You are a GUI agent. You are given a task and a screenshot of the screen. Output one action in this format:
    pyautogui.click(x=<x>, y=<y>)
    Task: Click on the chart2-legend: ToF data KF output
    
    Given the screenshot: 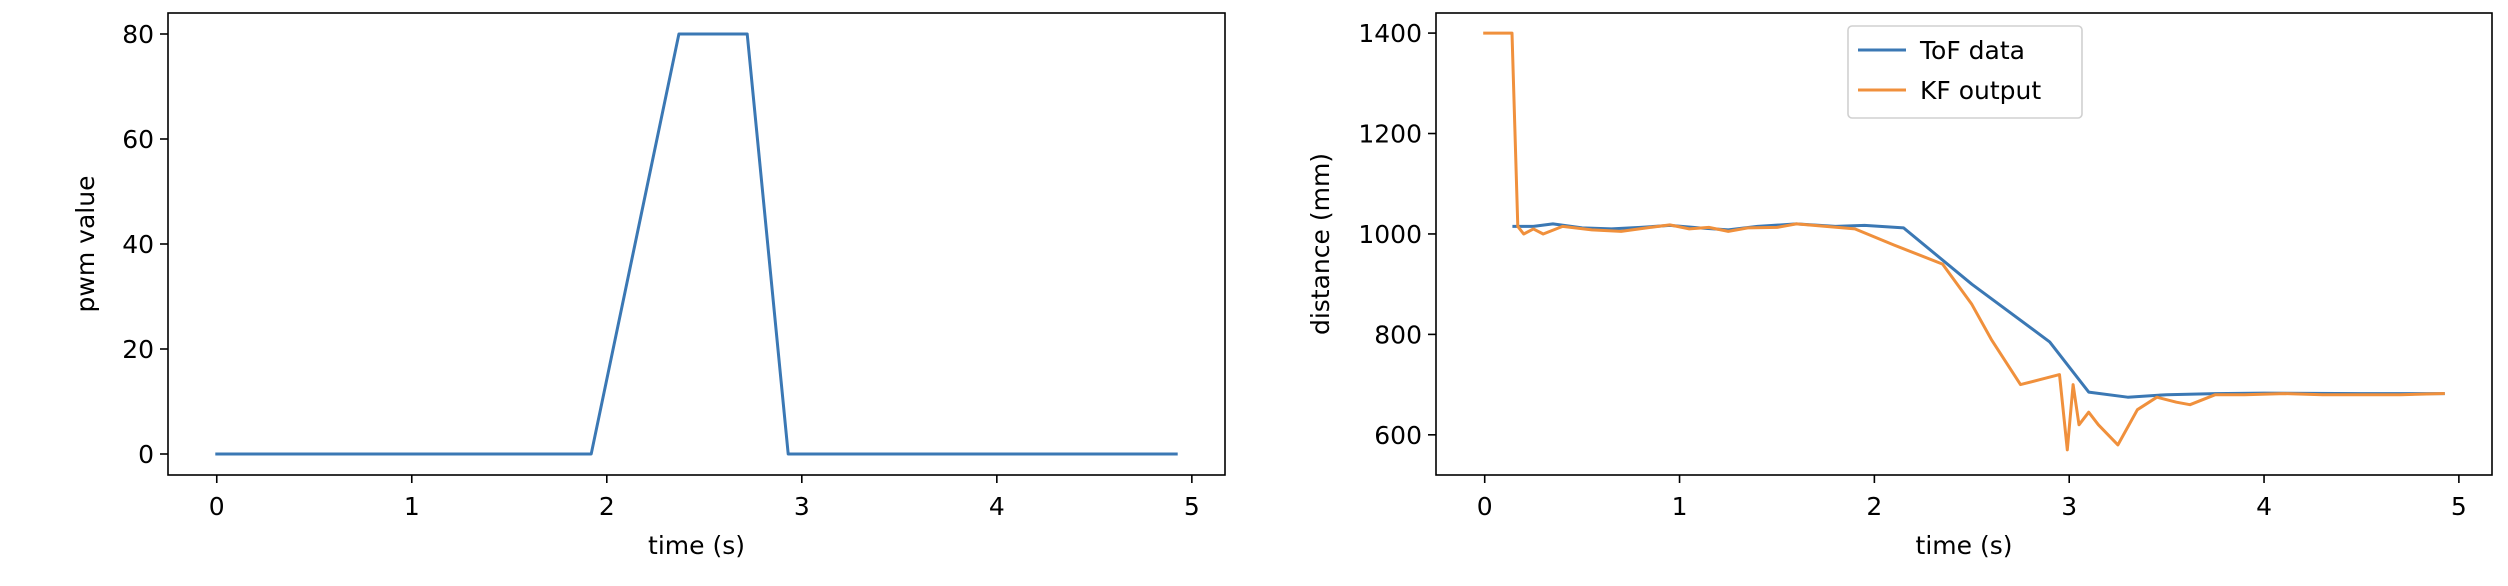 What is the action you would take?
    pyautogui.click(x=1965, y=72)
    